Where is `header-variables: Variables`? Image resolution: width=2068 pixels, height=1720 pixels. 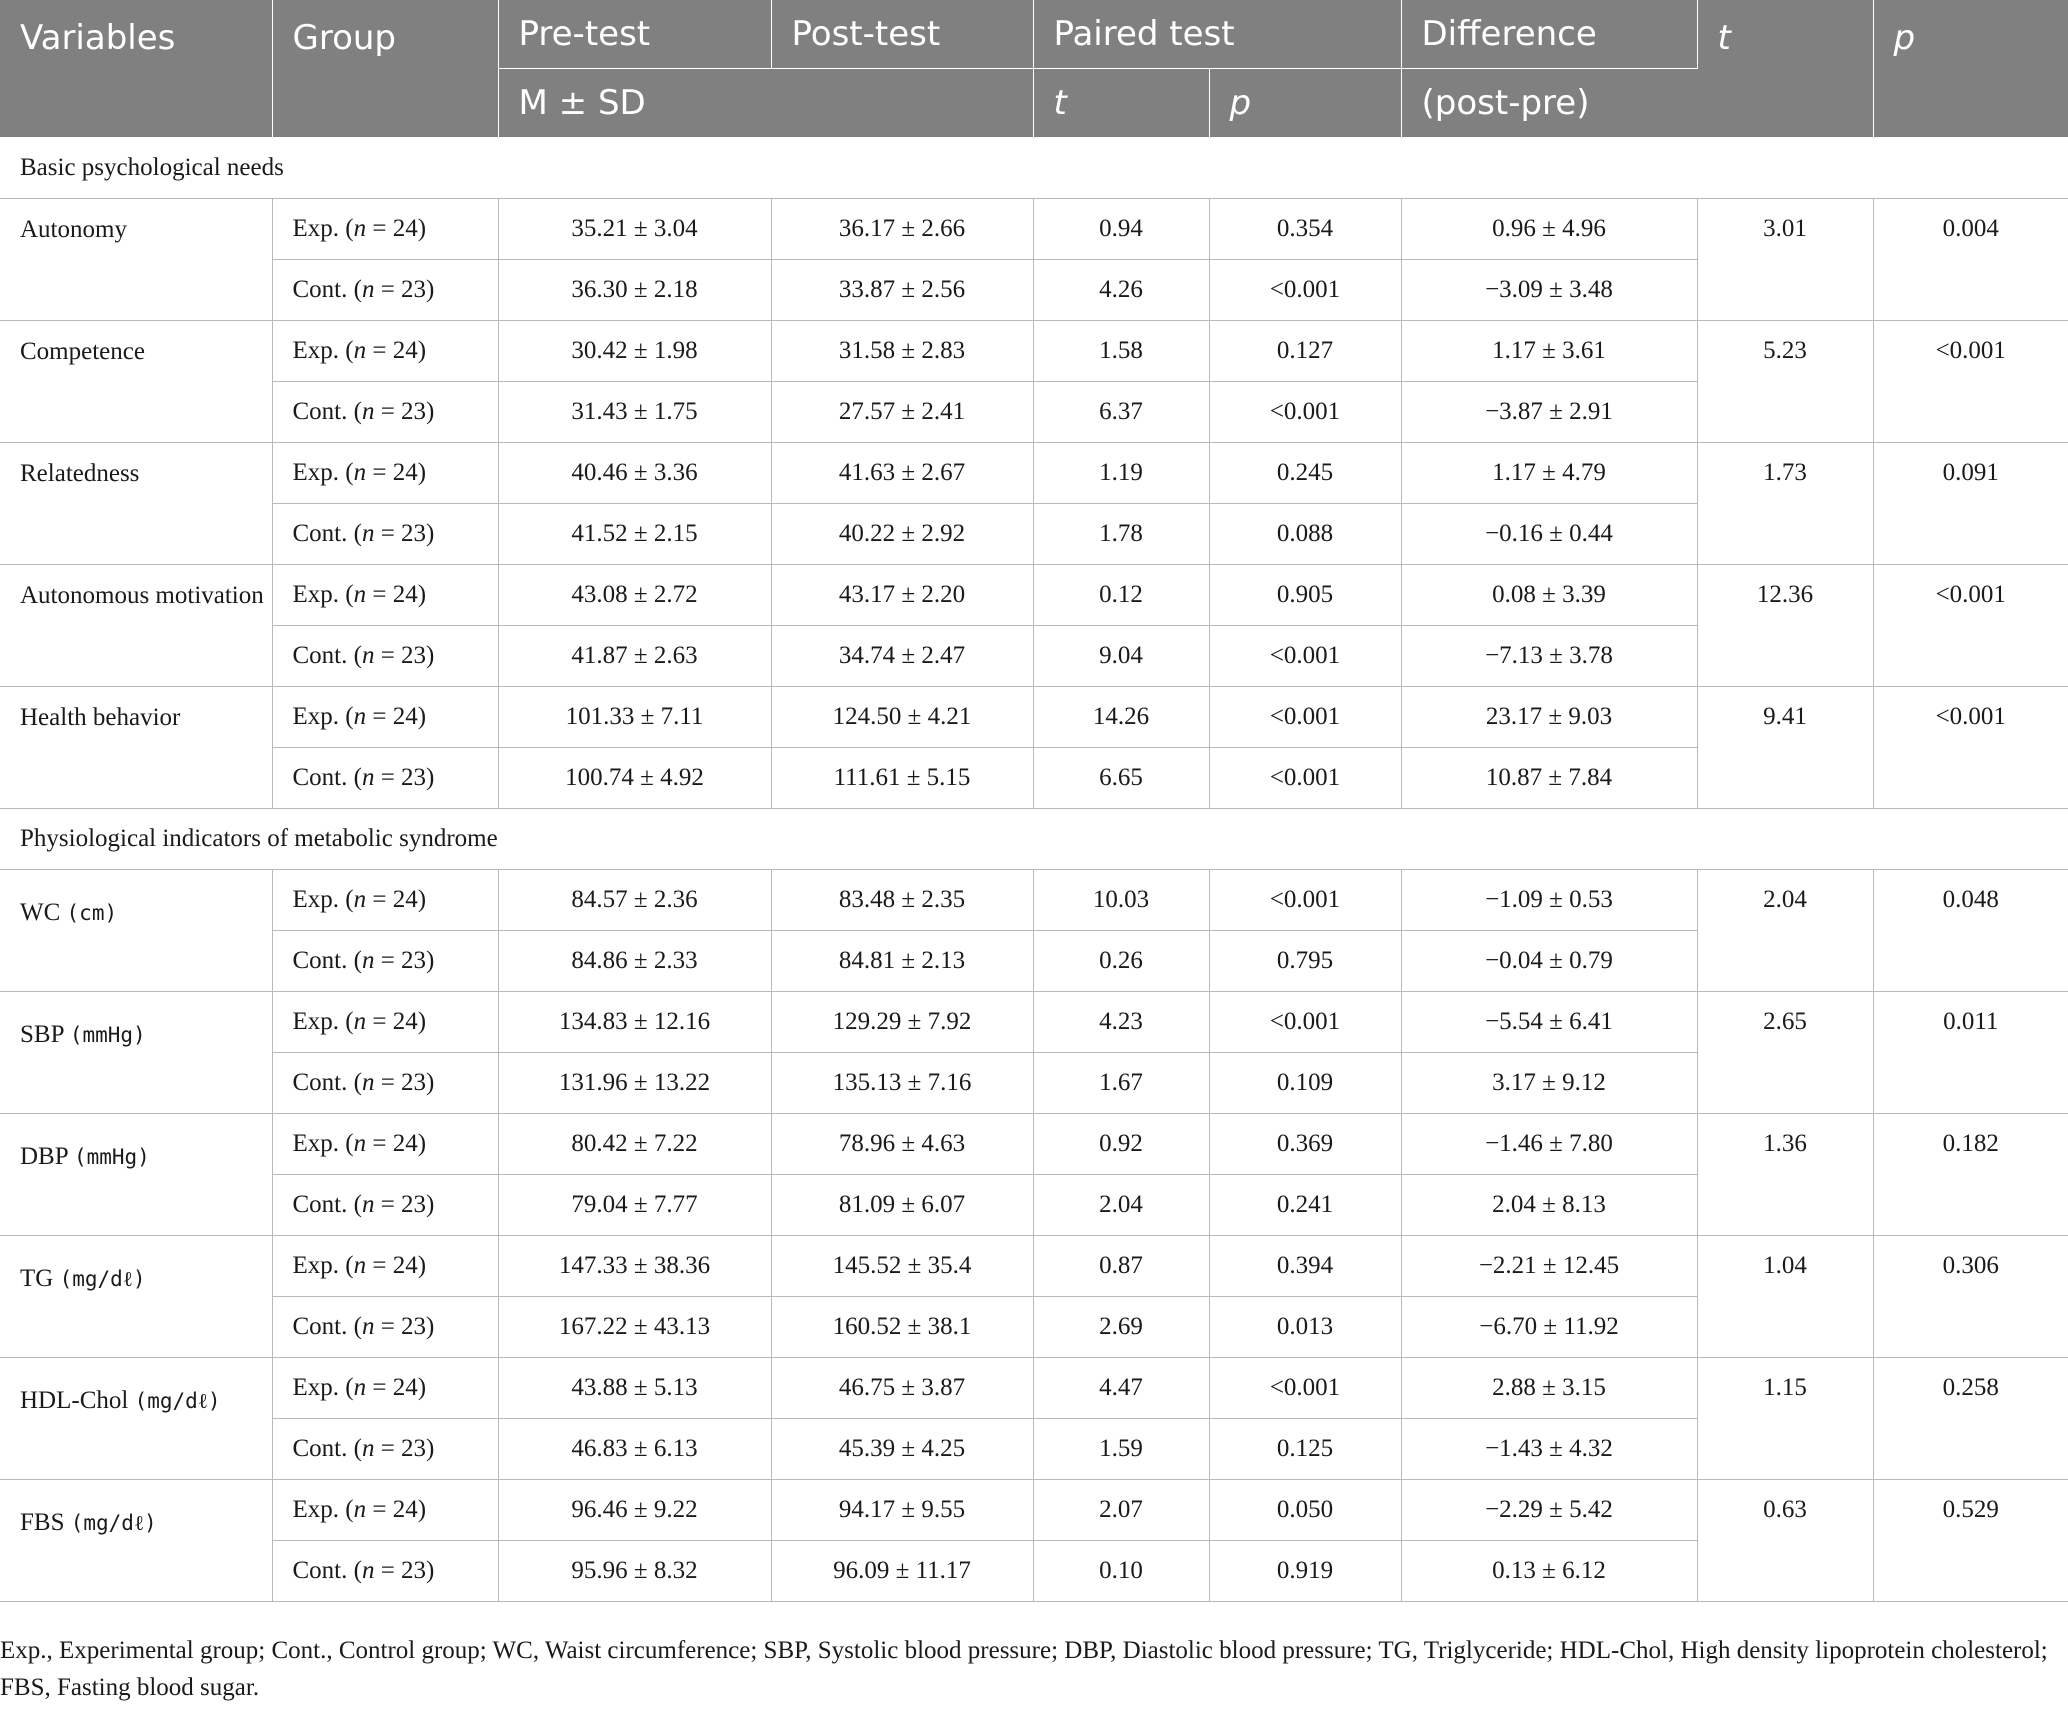
header-variables: Variables is located at coordinates (136, 69).